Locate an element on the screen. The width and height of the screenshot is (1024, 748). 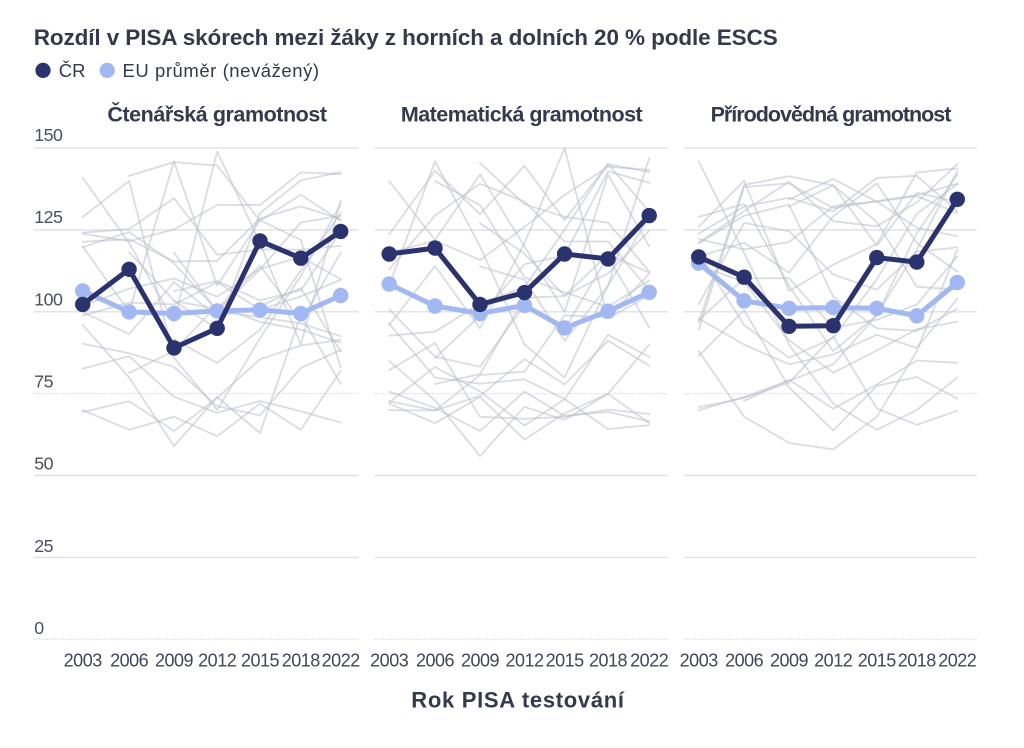
svg-text: 25 is located at coordinates (43, 546).